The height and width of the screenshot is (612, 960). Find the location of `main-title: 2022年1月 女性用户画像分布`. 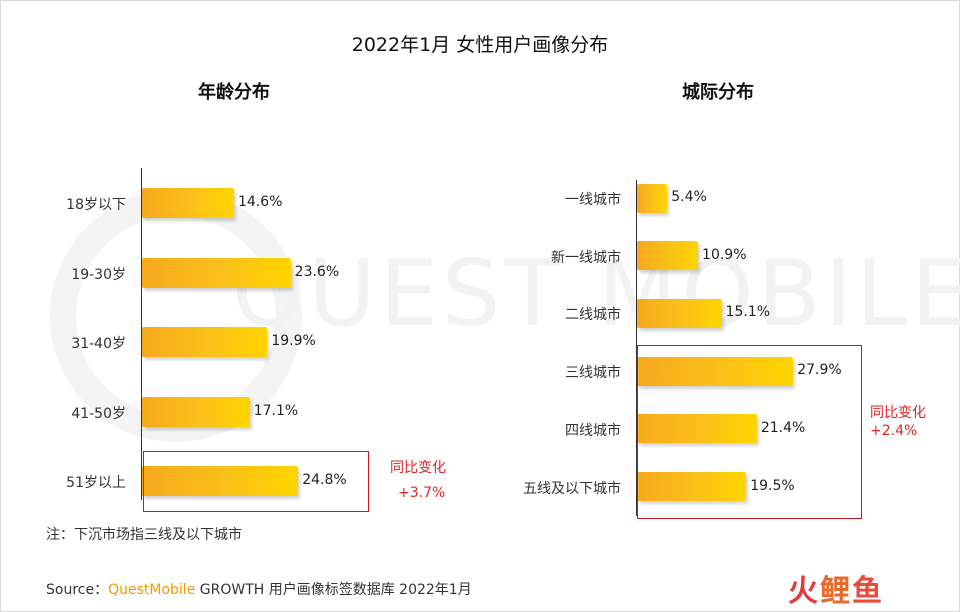

main-title: 2022年1月 女性用户画像分布 is located at coordinates (480, 45).